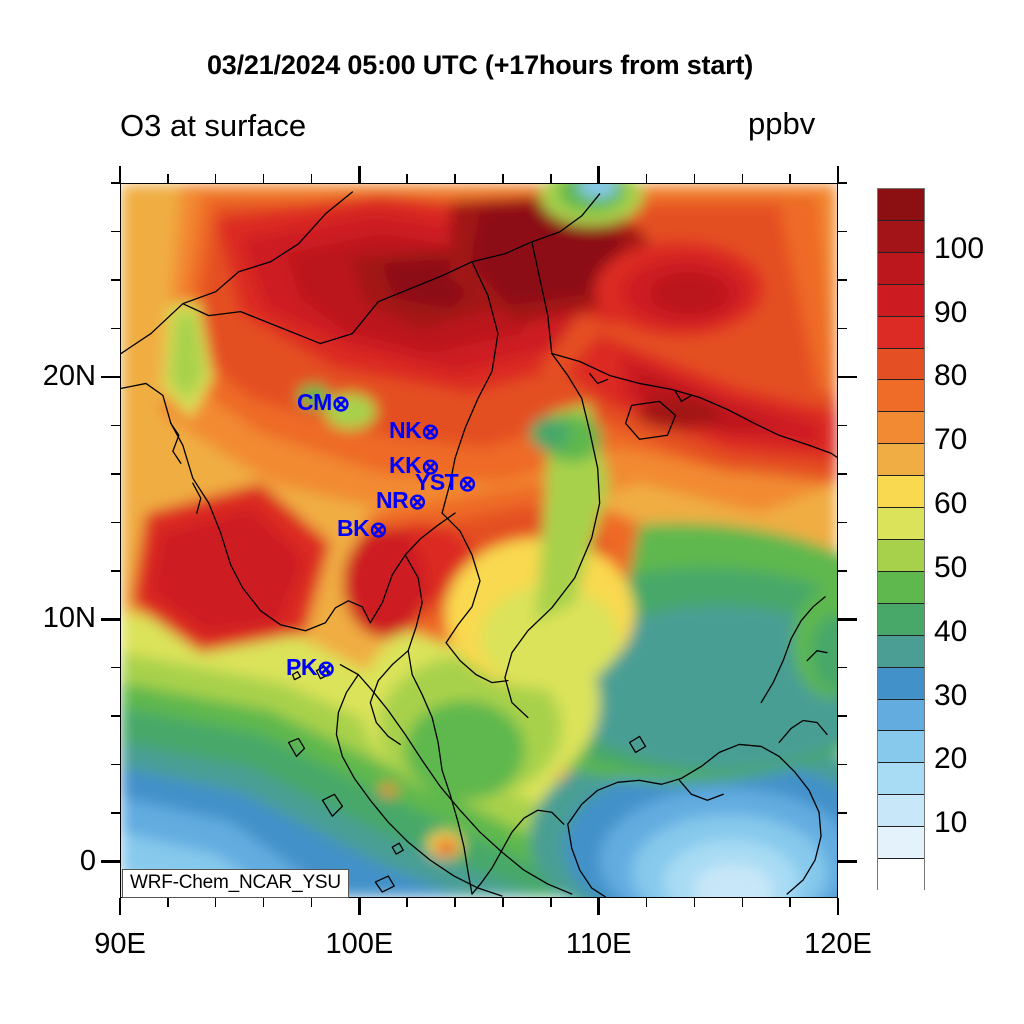 This screenshot has height=1024, width=1024. I want to click on colorbar-tick-label: 100, so click(959, 248).